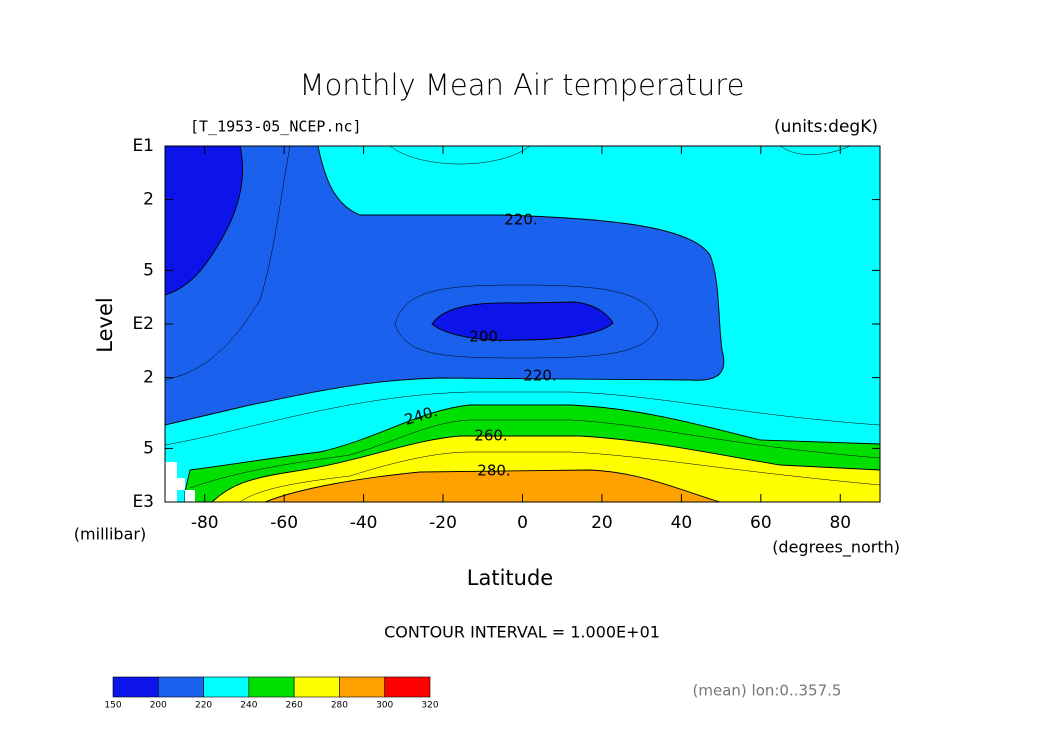 Image resolution: width=1044 pixels, height=739 pixels. I want to click on x-axis-label: Latitude, so click(510, 578).